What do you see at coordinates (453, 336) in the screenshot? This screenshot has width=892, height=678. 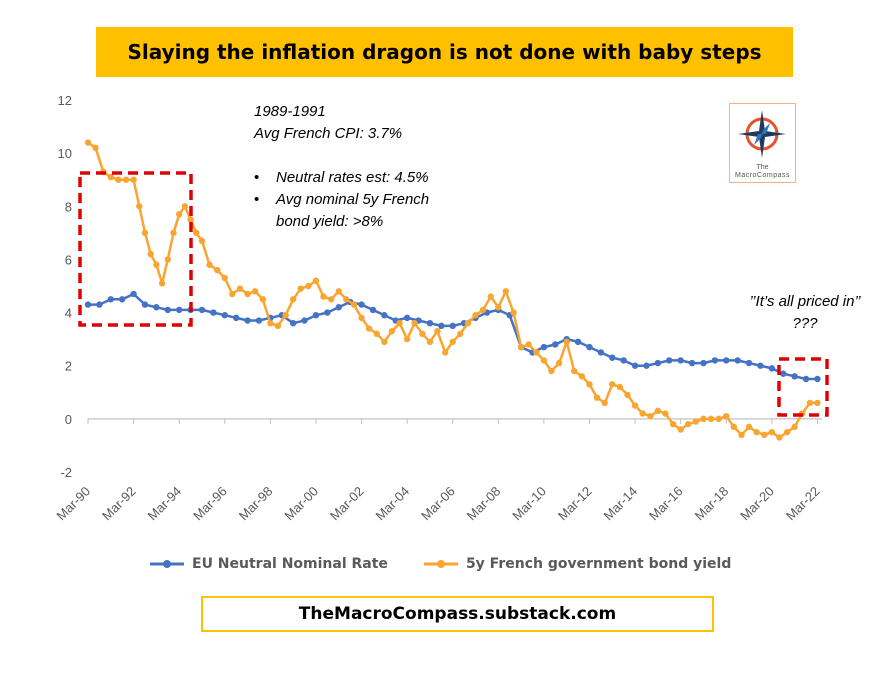 I see `series-line` at bounding box center [453, 336].